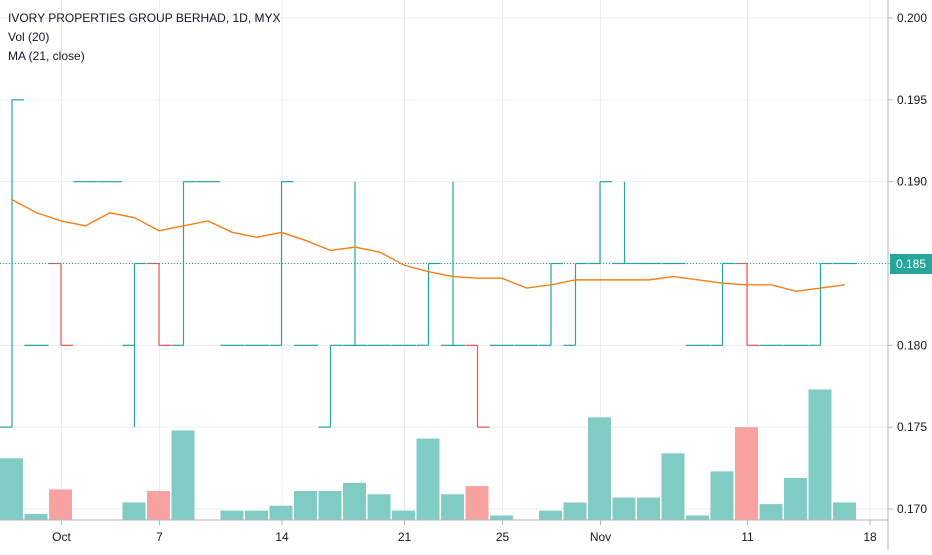 The width and height of the screenshot is (932, 555). What do you see at coordinates (912, 100) in the screenshot?
I see `y-tick-label: 0.195` at bounding box center [912, 100].